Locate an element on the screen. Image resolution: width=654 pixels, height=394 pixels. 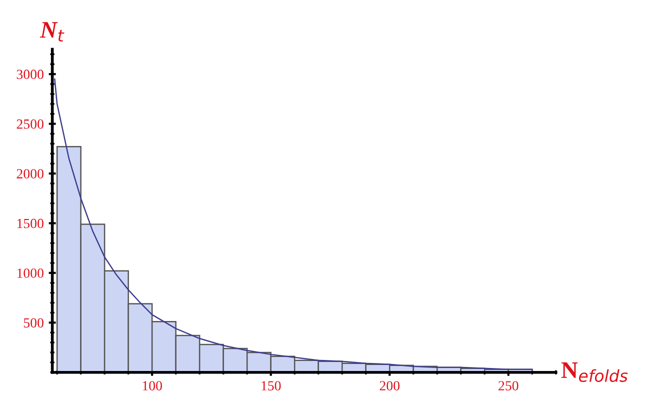
y-tick-label: 1000 is located at coordinates (30, 273).